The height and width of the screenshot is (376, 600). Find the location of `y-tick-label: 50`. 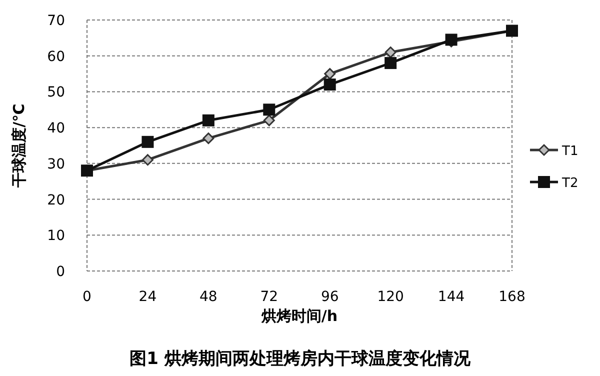

y-tick-label: 50 is located at coordinates (56, 92).